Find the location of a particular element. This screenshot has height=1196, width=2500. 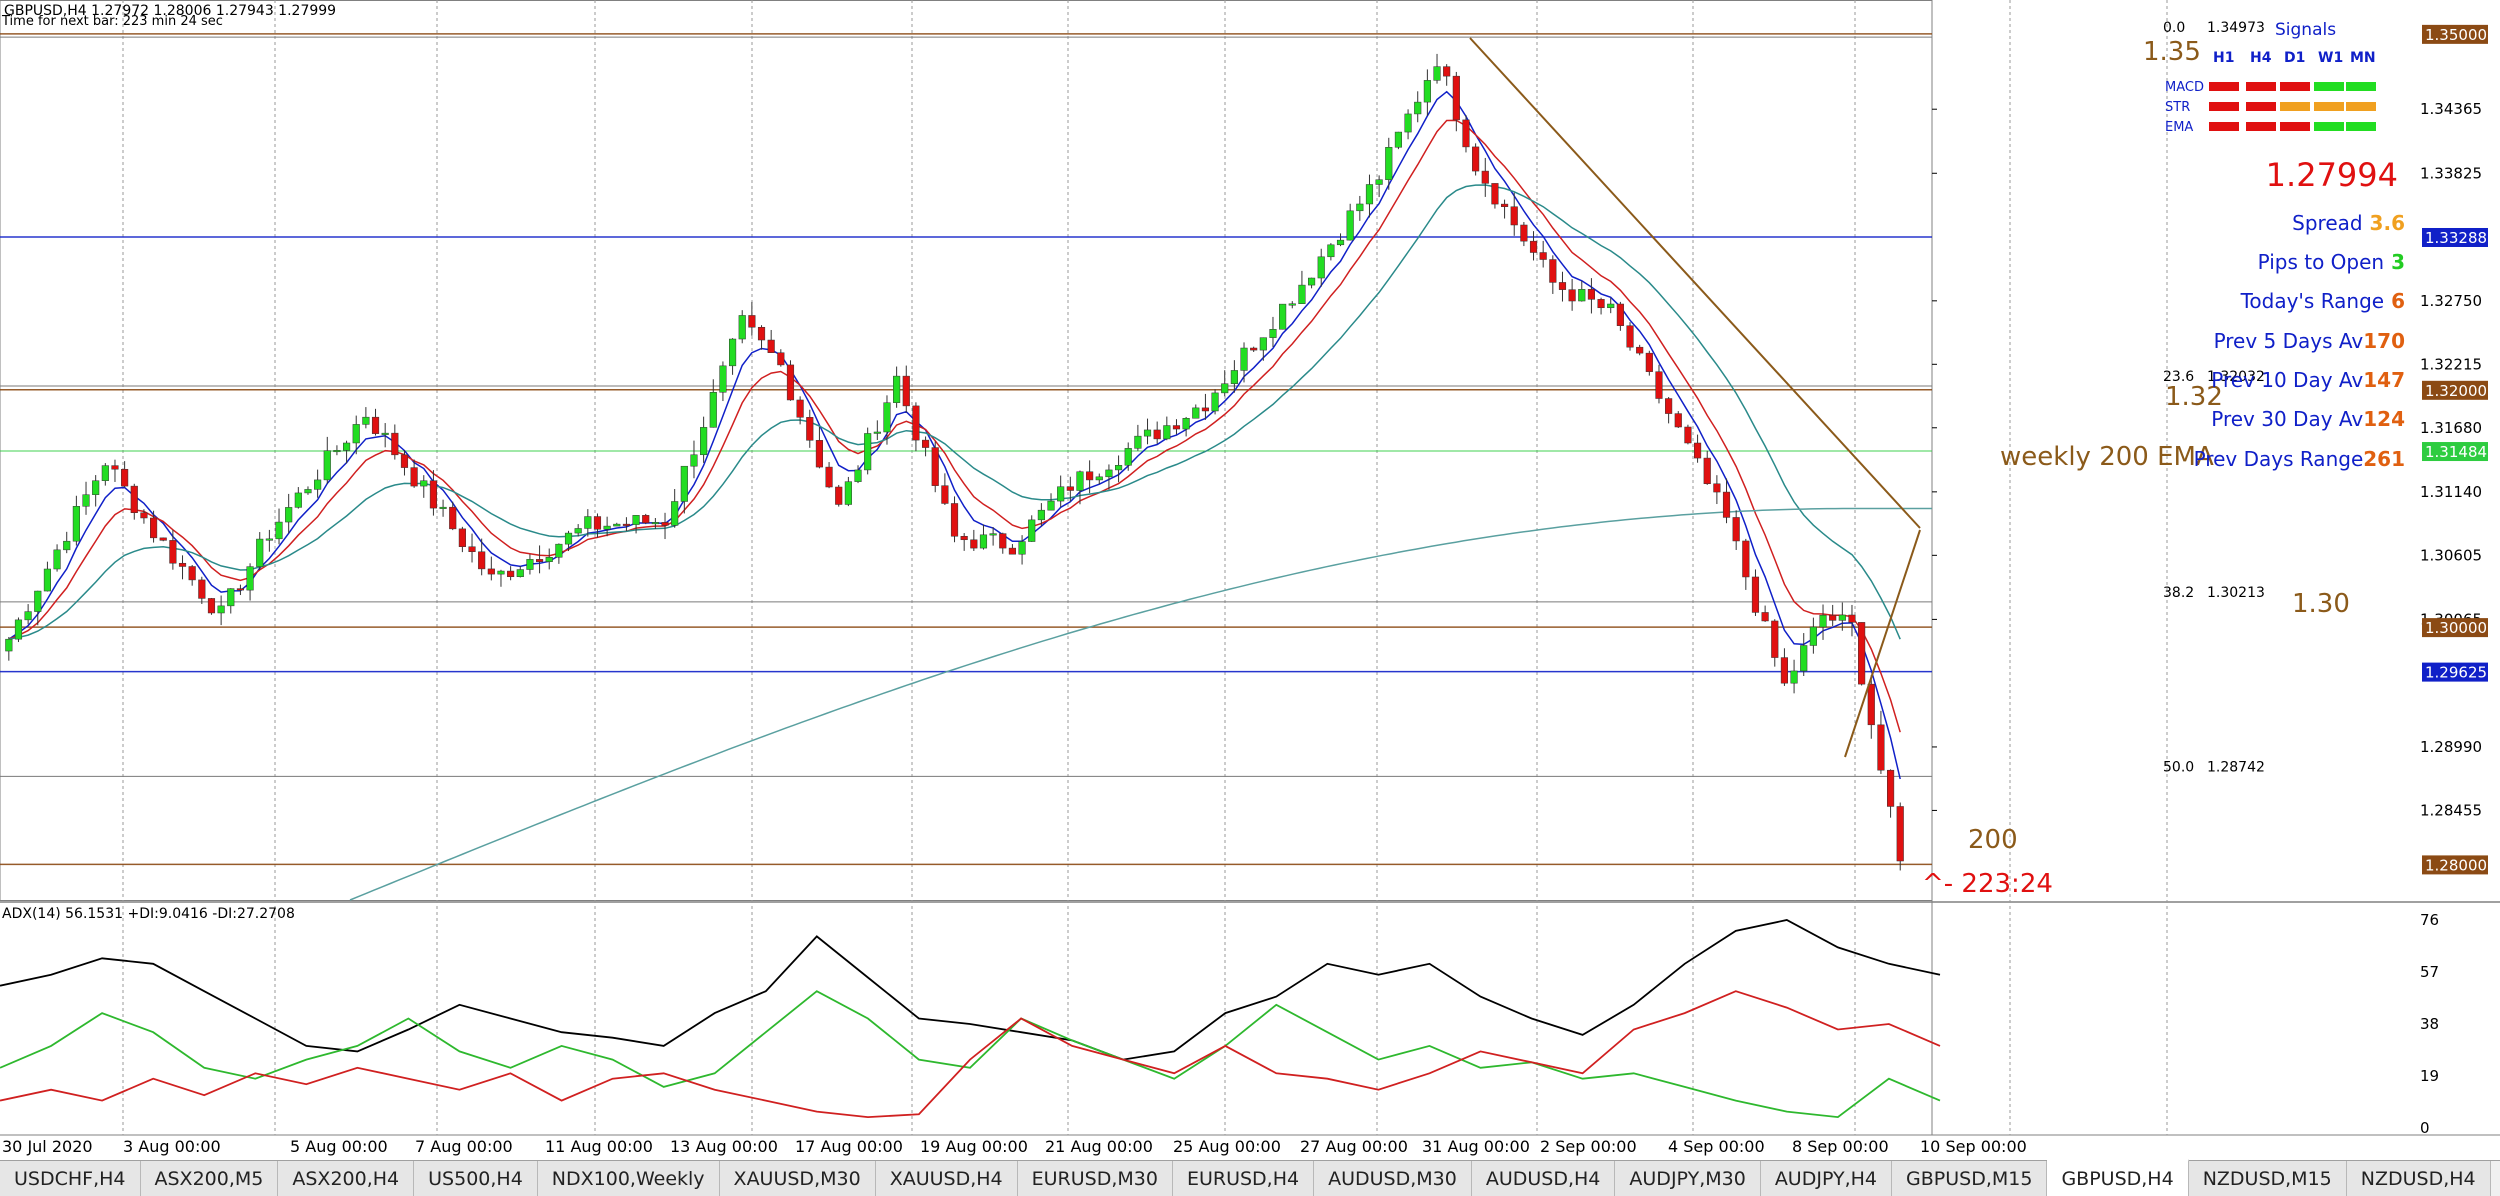

tab-xauusd-h4: XAUUSD,H4 is located at coordinates (946, 1178).